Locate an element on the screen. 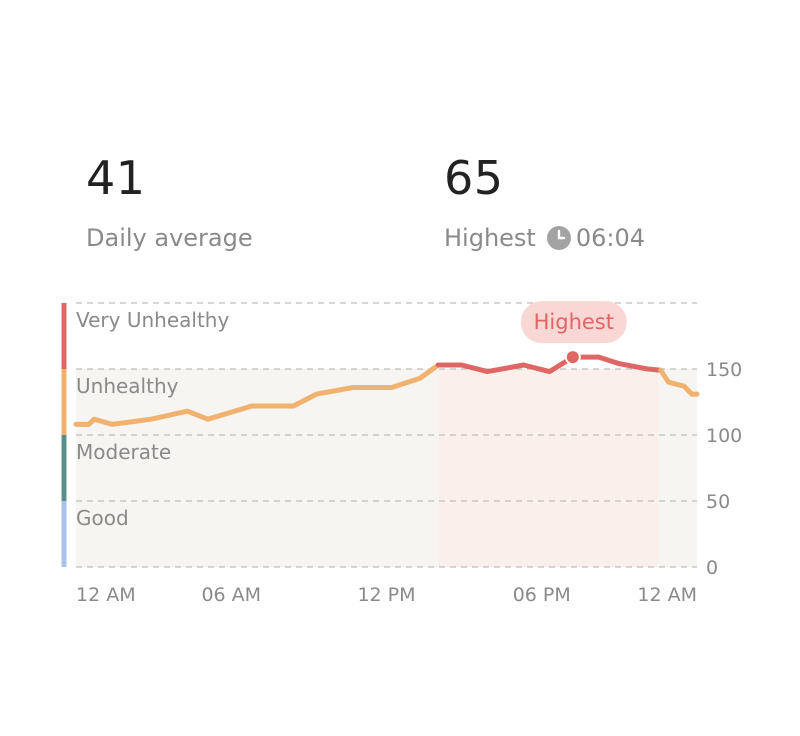 The image size is (800, 736). highest-time: 06:04 is located at coordinates (610, 238).